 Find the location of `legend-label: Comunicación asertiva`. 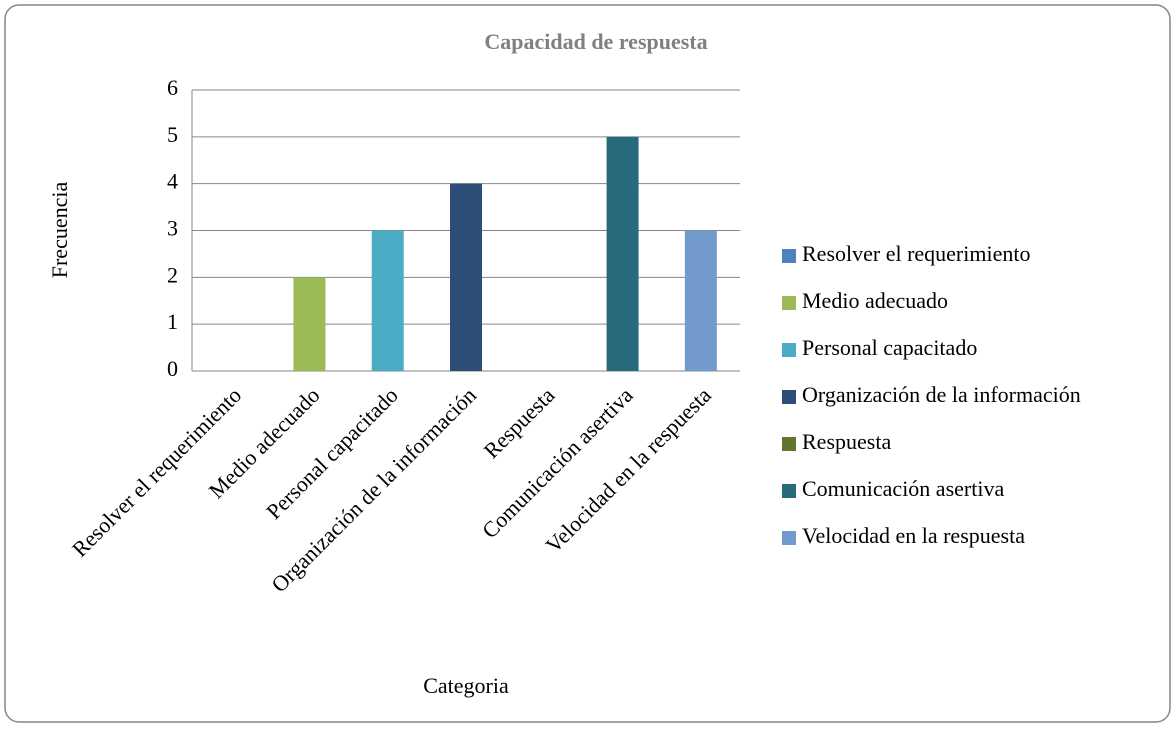

legend-label: Comunicación asertiva is located at coordinates (903, 488).